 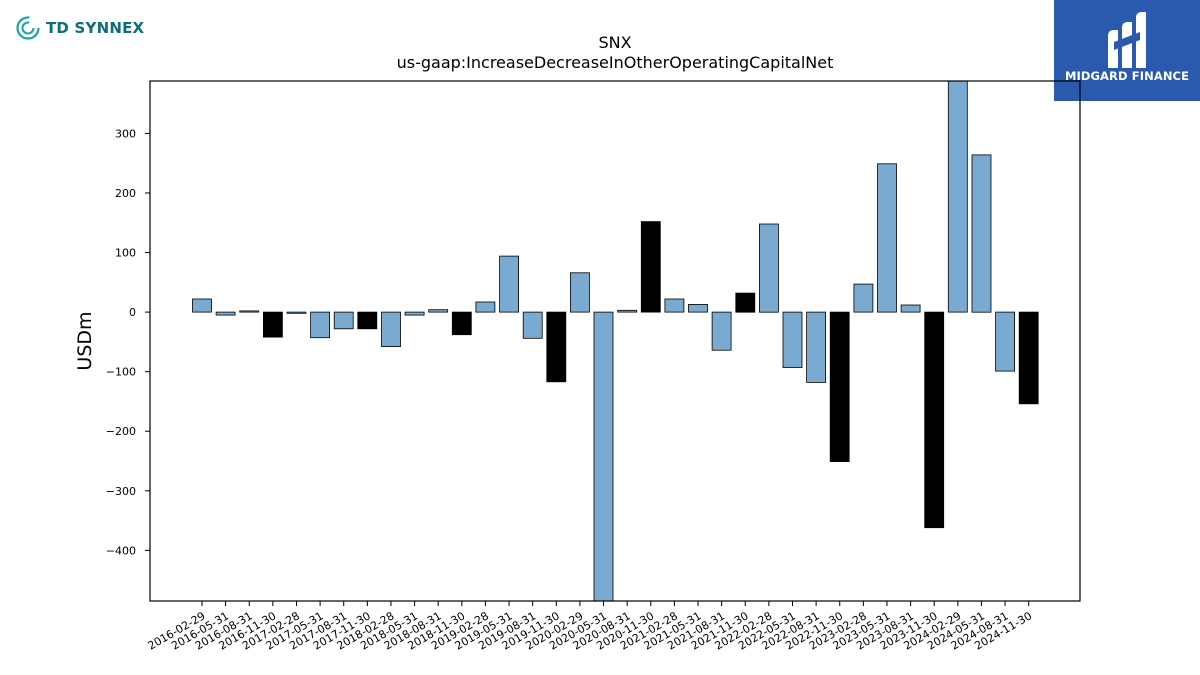 I want to click on midgard-finance-logo: MIDGARD FINANCE, so click(x=1127, y=50).